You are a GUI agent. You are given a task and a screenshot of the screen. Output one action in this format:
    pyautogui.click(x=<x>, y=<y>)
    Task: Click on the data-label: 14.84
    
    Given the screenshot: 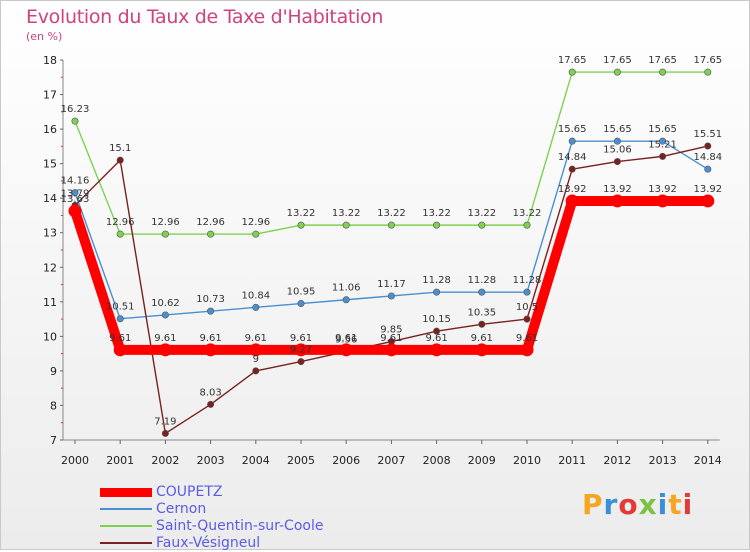 What is the action you would take?
    pyautogui.click(x=707, y=157)
    